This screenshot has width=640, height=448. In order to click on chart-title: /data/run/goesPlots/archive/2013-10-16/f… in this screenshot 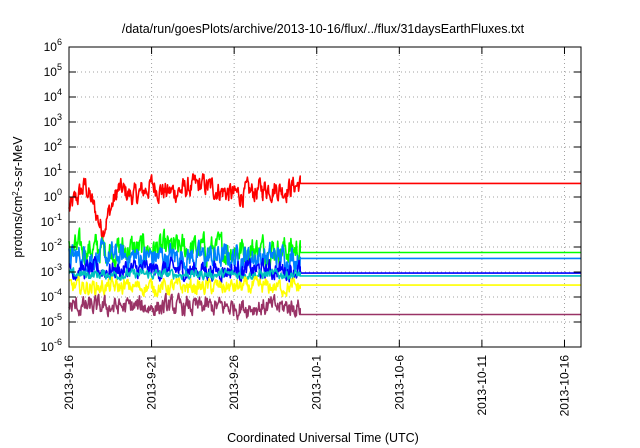, I will do `click(323, 29)`.